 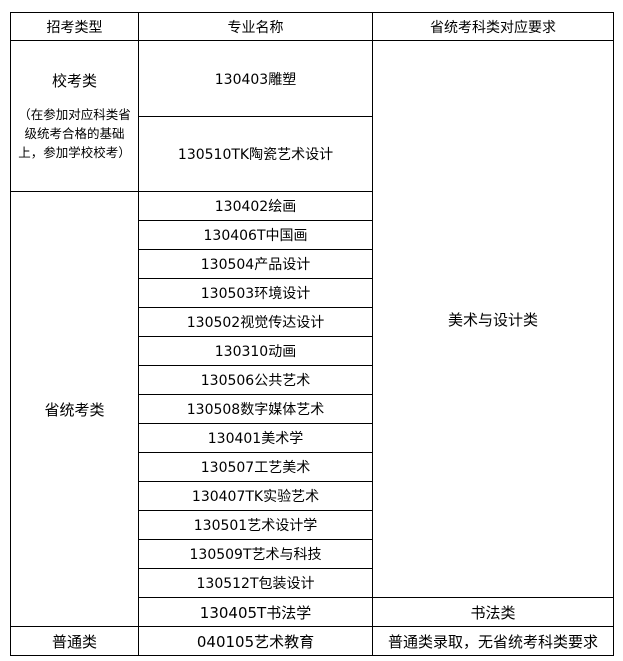 I want to click on table-row: 130405T书法学 书法类, so click(x=312, y=612).